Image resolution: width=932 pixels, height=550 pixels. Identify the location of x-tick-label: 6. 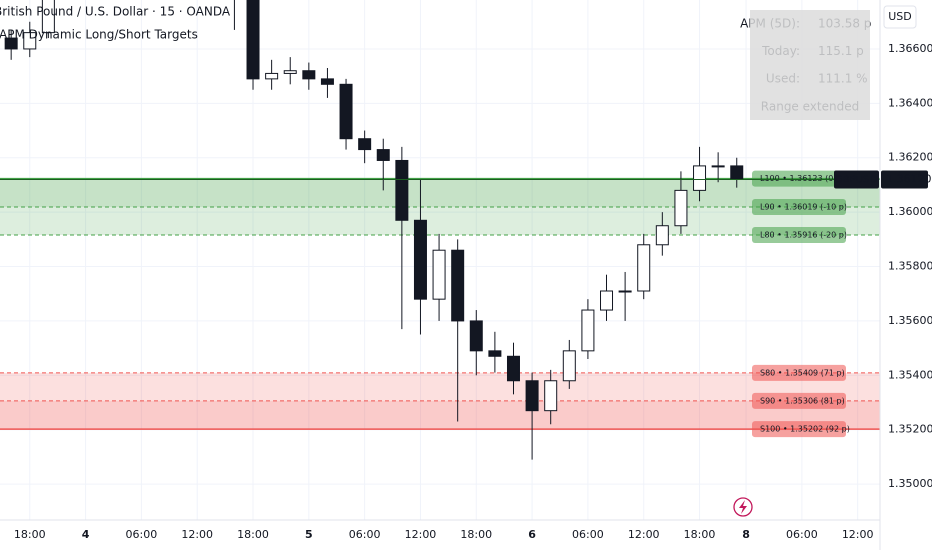
(532, 534).